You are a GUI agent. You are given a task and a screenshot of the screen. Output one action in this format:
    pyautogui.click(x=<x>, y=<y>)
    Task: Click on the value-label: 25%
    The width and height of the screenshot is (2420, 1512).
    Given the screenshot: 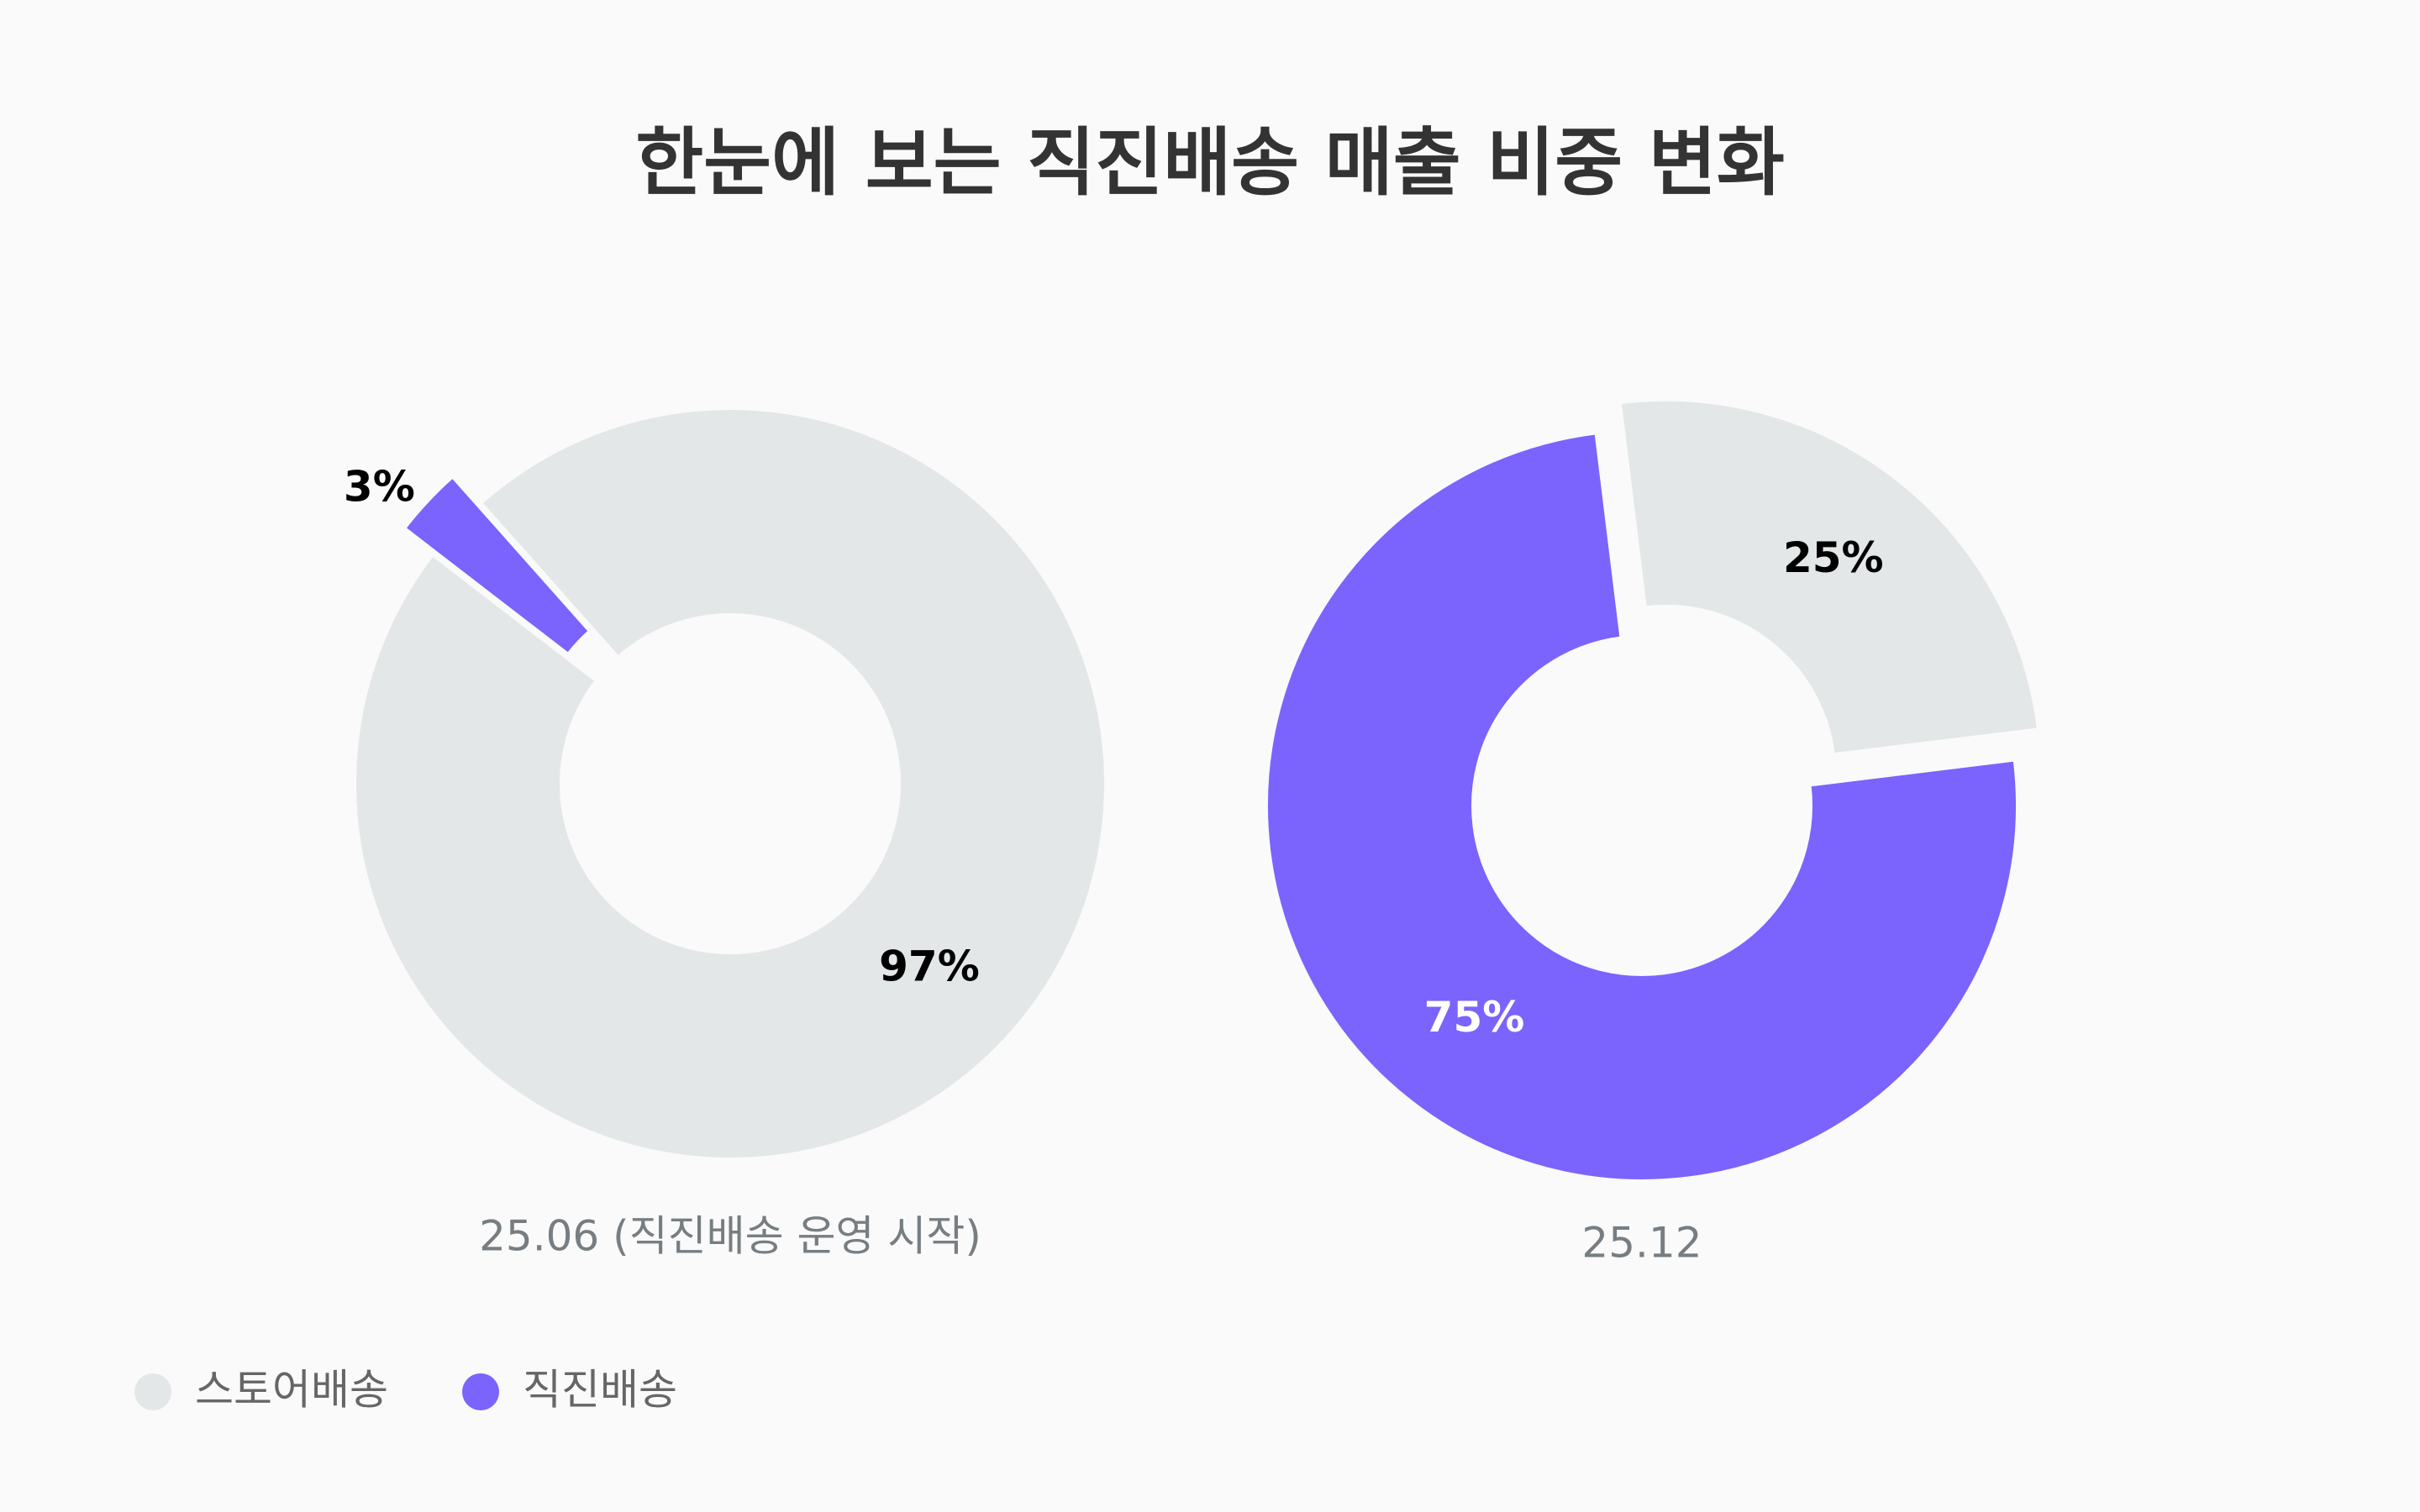 What is the action you would take?
    pyautogui.click(x=1833, y=557)
    